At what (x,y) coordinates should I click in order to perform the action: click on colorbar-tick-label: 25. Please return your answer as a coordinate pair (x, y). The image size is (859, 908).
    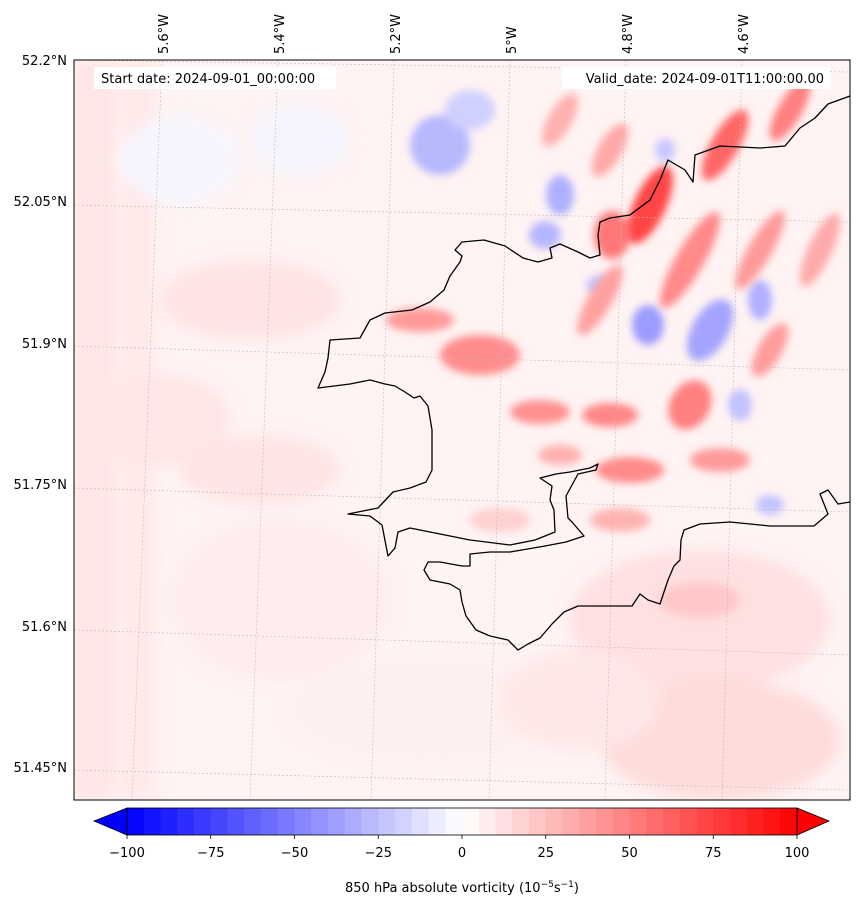
    Looking at the image, I should click on (545, 853).